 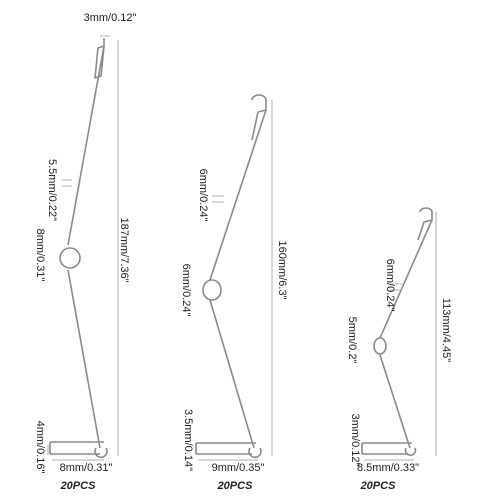 What do you see at coordinates (388, 468) in the screenshot?
I see `dimension-label: 8.5mm/0.33"` at bounding box center [388, 468].